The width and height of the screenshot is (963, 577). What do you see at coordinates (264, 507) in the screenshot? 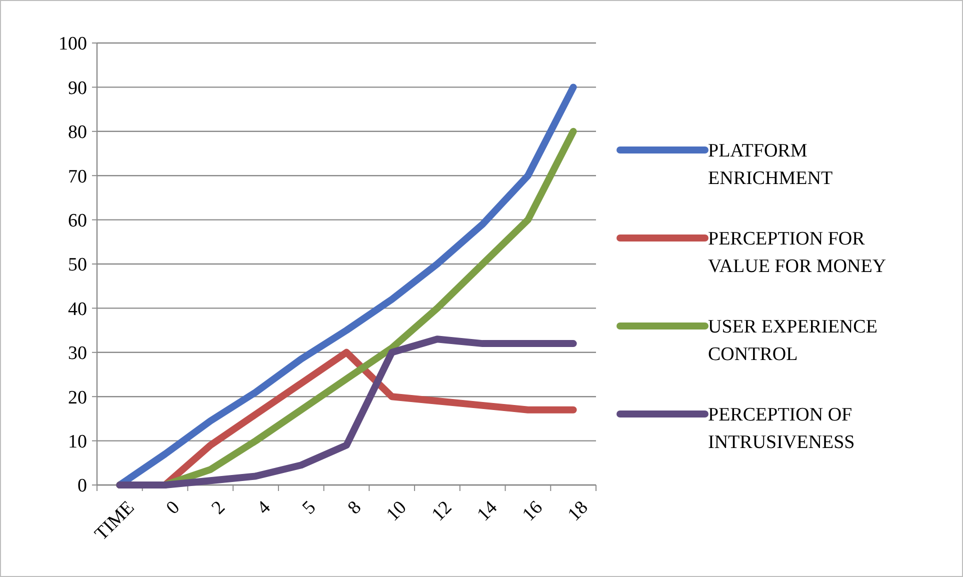
I see `x-tick-label: 4` at bounding box center [264, 507].